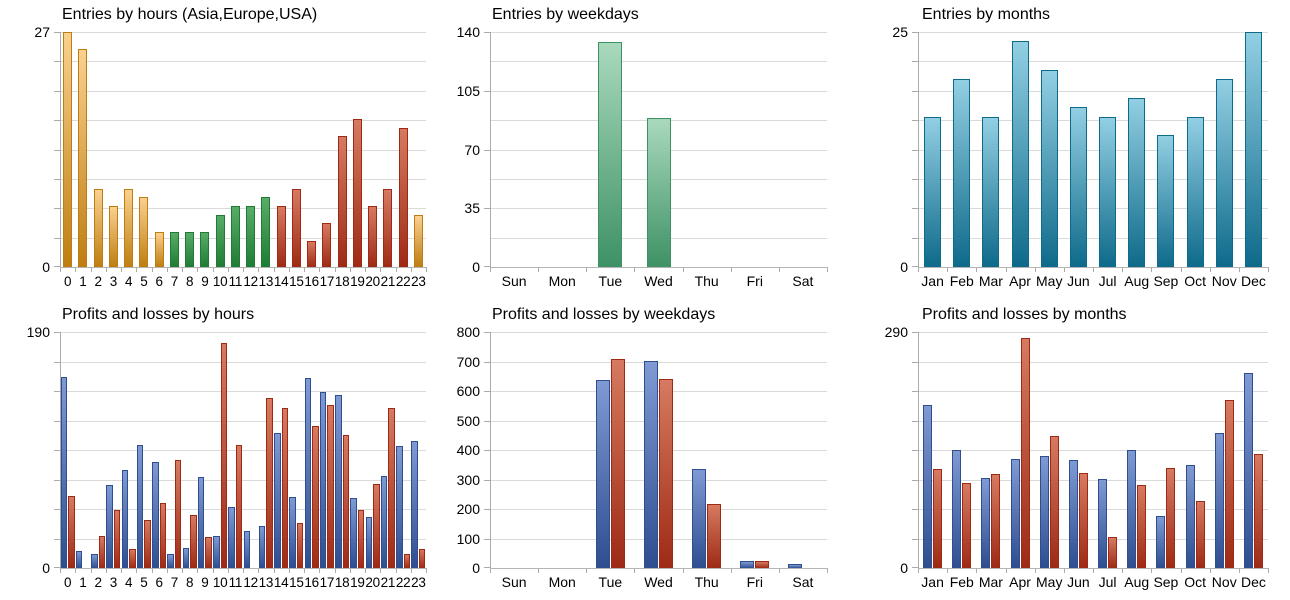  I want to click on bar-profits-Thu, so click(699, 518).